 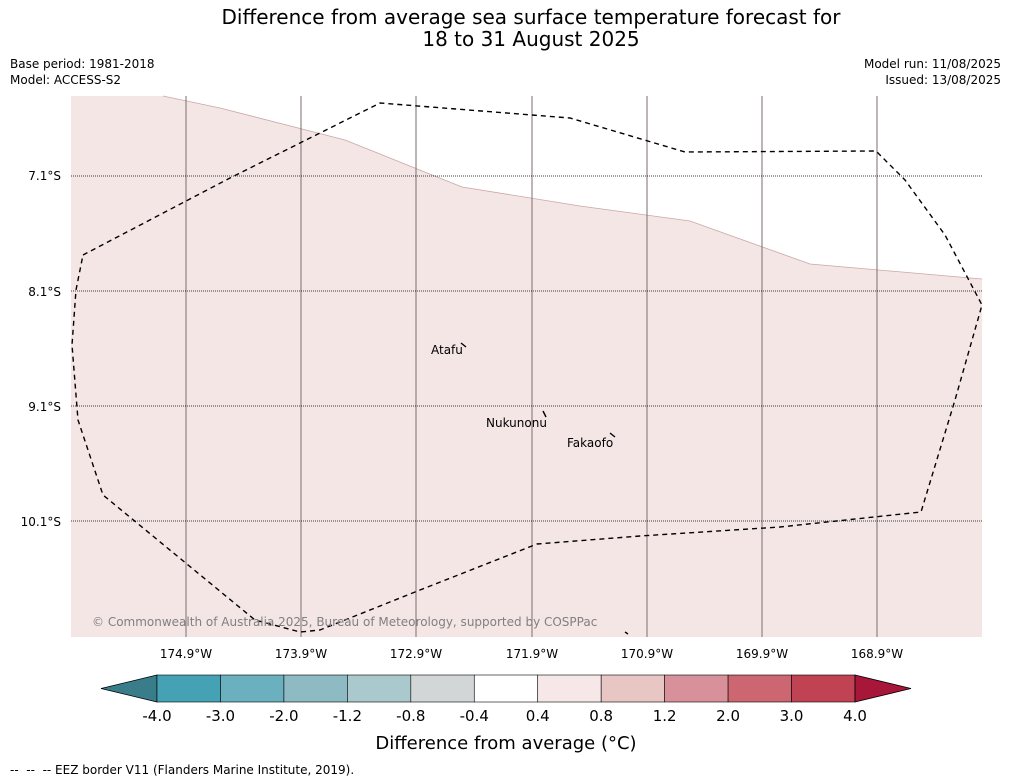 What do you see at coordinates (26, 770) in the screenshot?
I see `eez-legend-dash: -- --` at bounding box center [26, 770].